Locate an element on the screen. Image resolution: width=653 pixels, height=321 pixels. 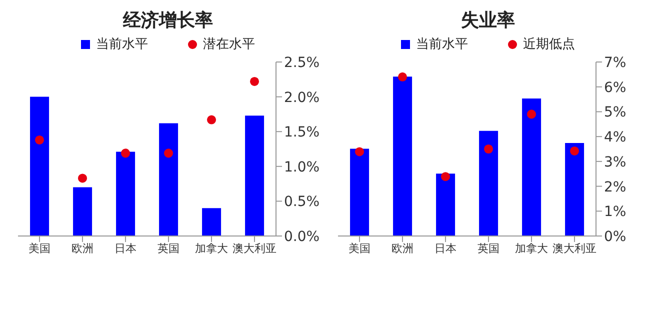
y-tick-label: 5% is located at coordinates (615, 112).